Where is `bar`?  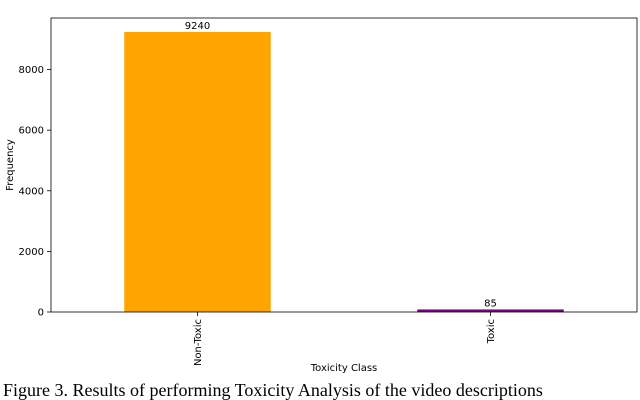 bar is located at coordinates (490, 310).